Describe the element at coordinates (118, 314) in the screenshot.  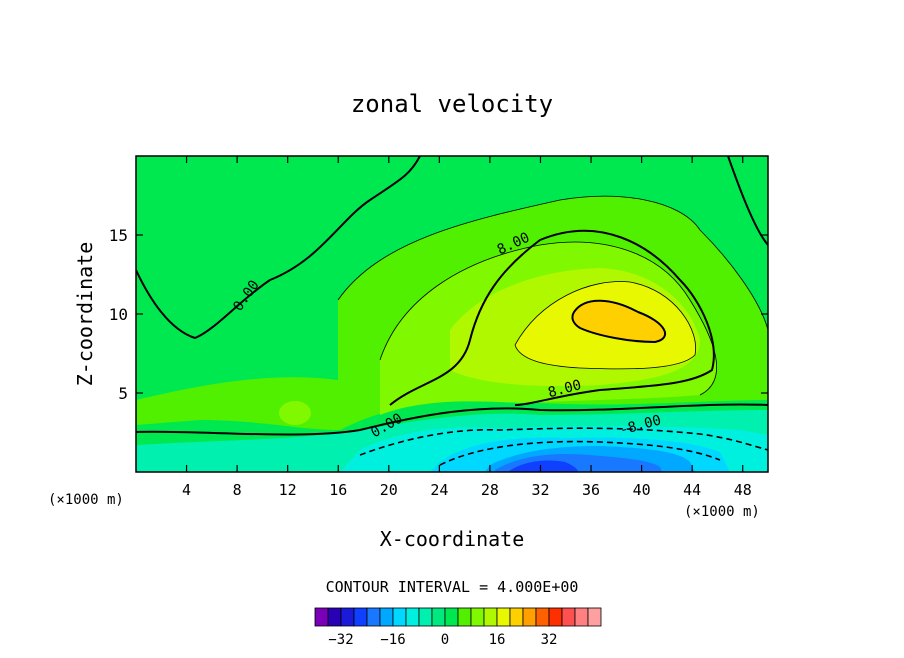
I see `y-tick-label: 10` at that location.